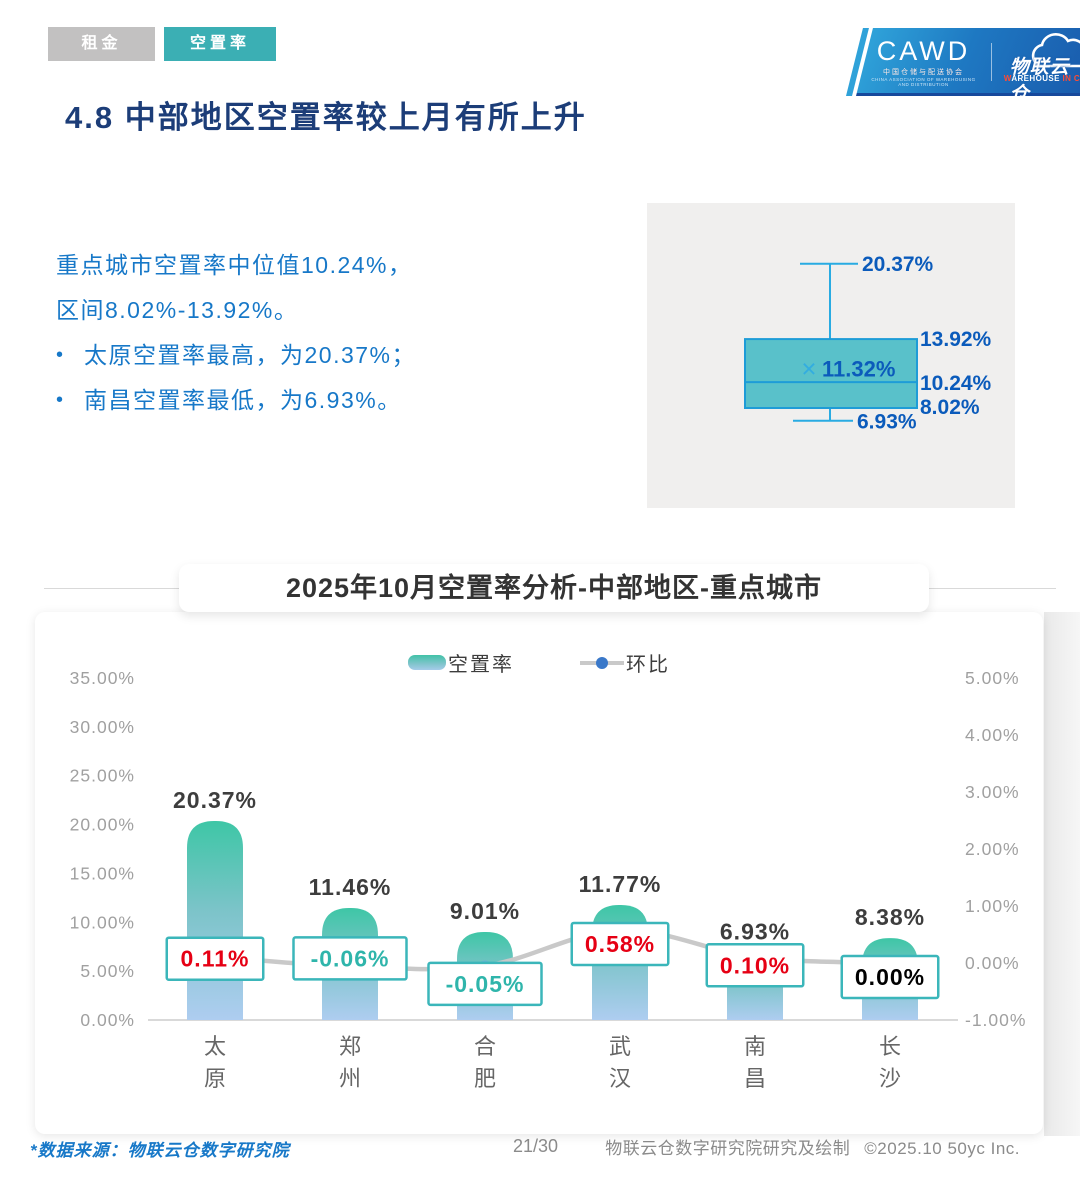 The image size is (1080, 1200). Describe the element at coordinates (923, 51) in the screenshot. I see `cawd-wordmark: CAWD` at that location.